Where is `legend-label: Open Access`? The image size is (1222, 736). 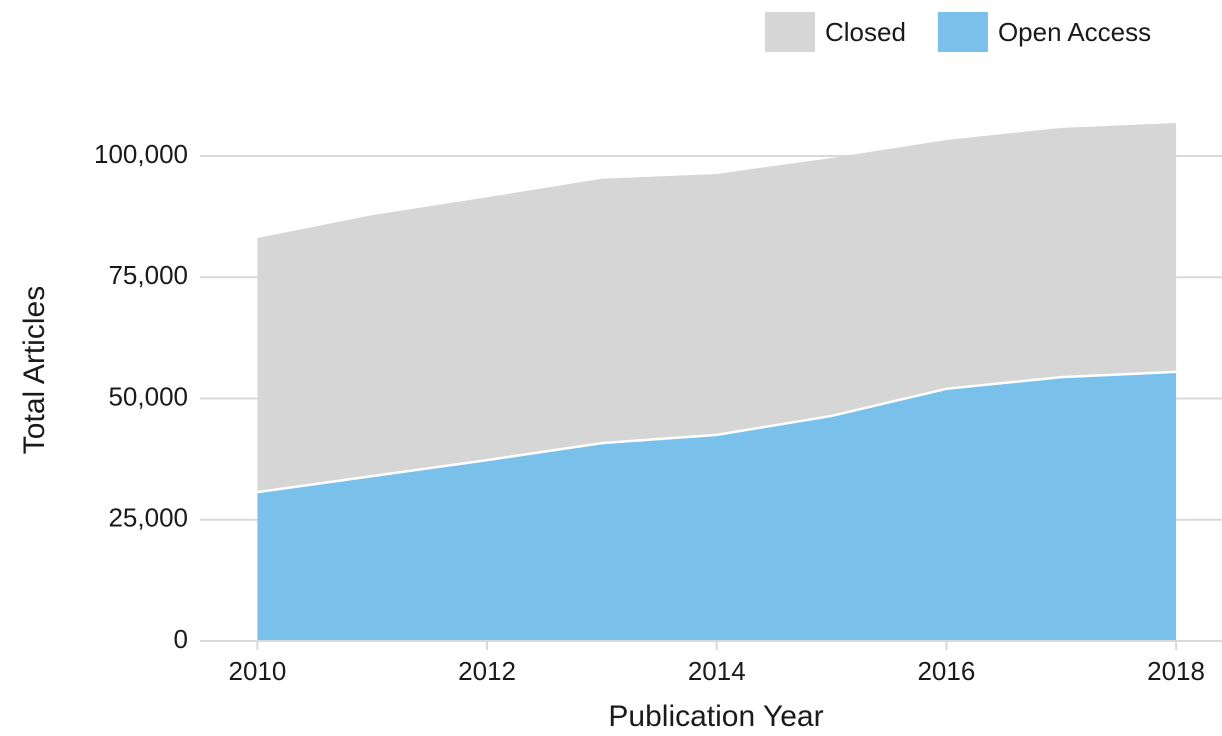 legend-label: Open Access is located at coordinates (1074, 32).